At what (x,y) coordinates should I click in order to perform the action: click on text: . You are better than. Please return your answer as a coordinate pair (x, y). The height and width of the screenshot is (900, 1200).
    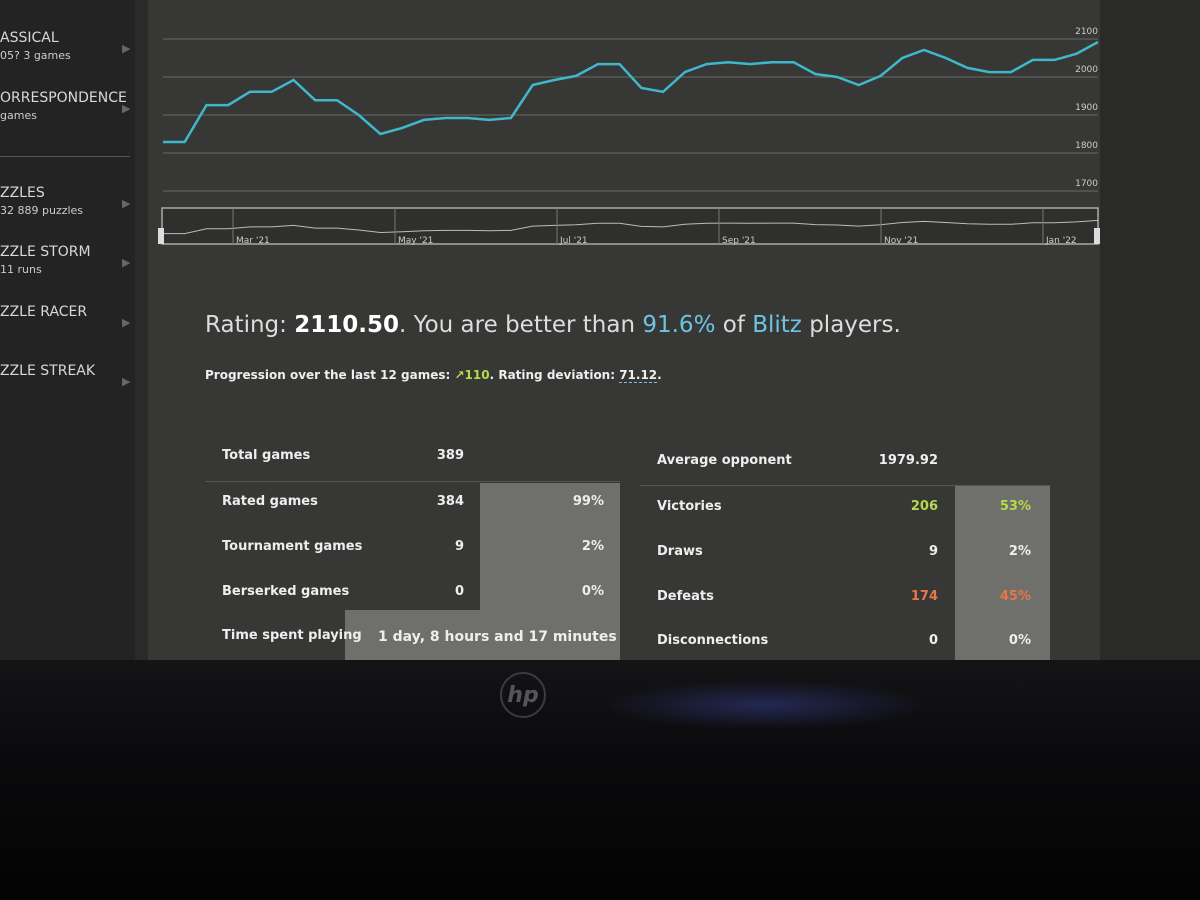
    Looking at the image, I should click on (520, 325).